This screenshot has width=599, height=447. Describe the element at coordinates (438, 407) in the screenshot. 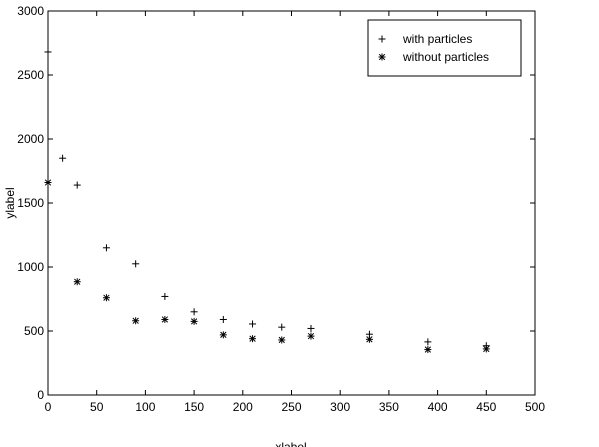

I see `x-tick-label: 400` at that location.